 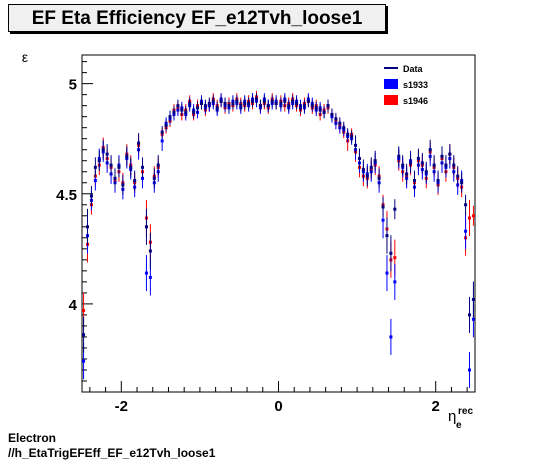 What do you see at coordinates (452, 416) in the screenshot?
I see `x-axis-title: η` at bounding box center [452, 416].